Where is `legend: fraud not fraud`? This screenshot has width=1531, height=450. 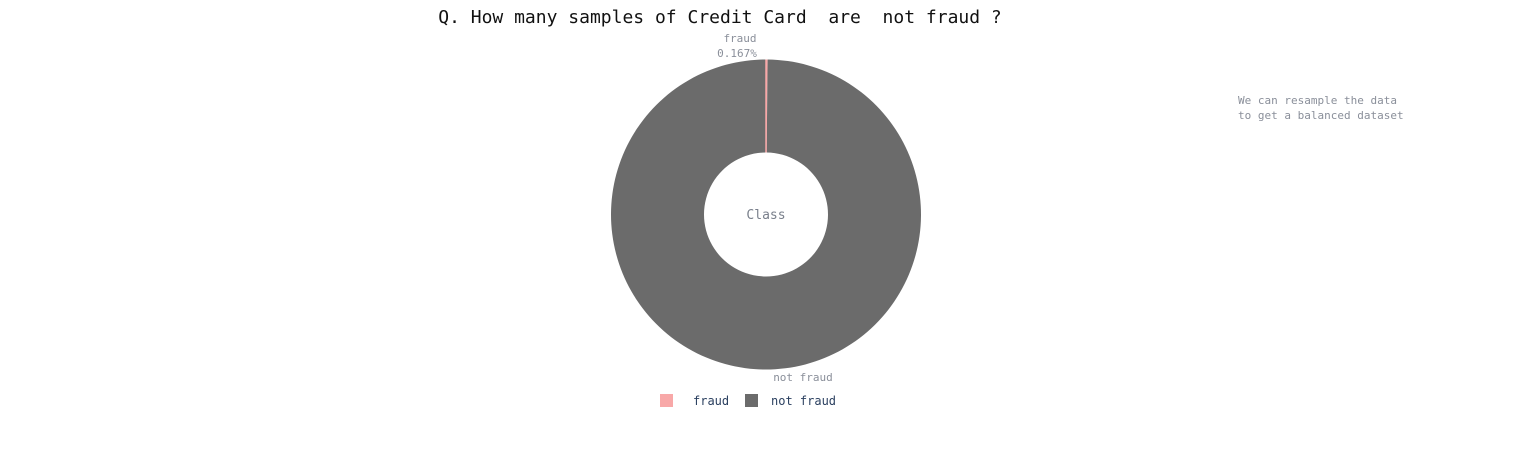
legend: fraud not fraud is located at coordinates (748, 401).